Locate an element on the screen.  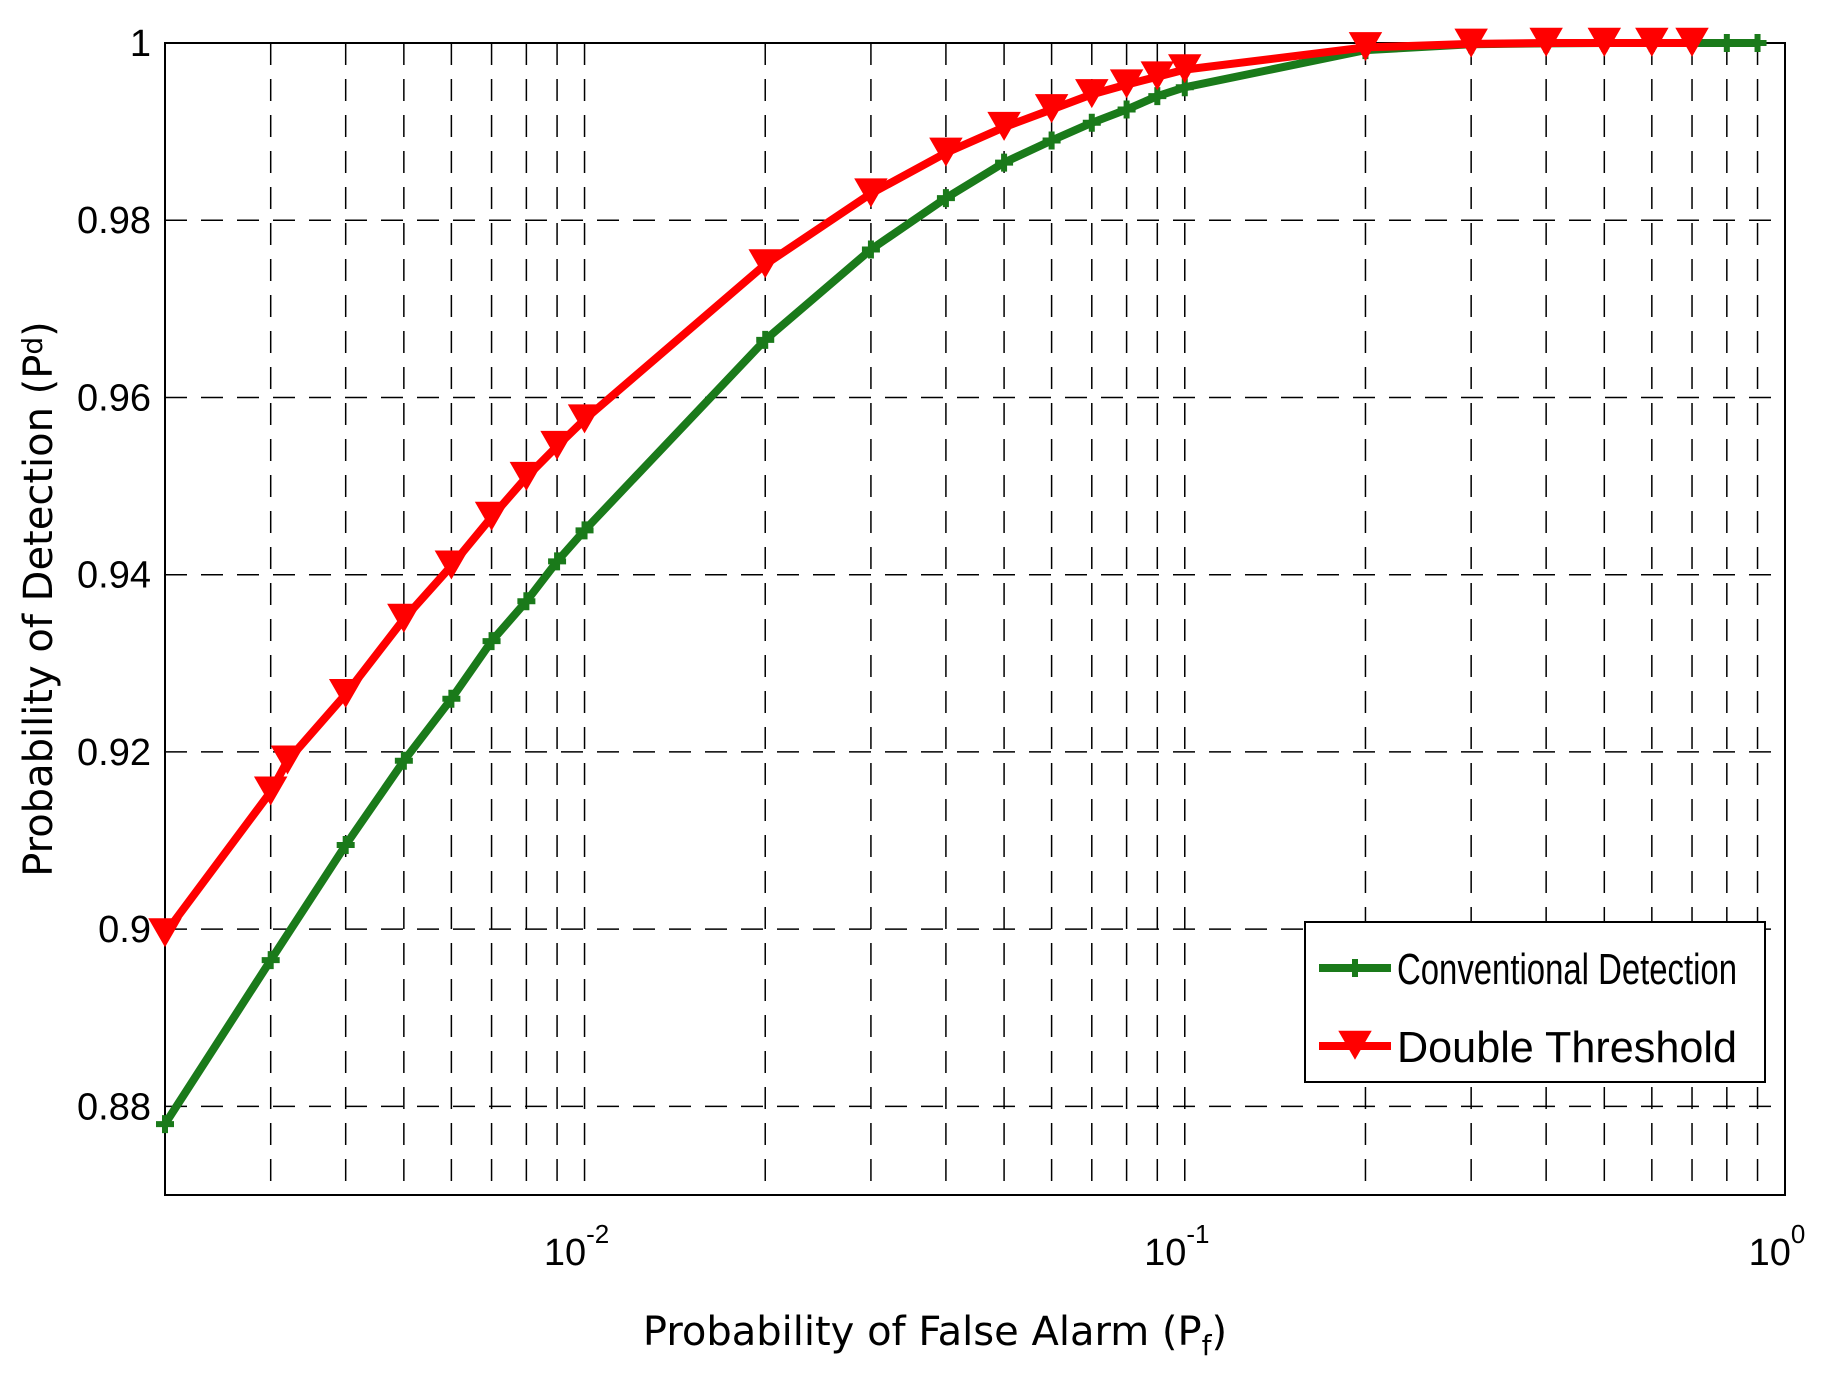
legend-entry: Conventional Detection is located at coordinates (1528, 969).